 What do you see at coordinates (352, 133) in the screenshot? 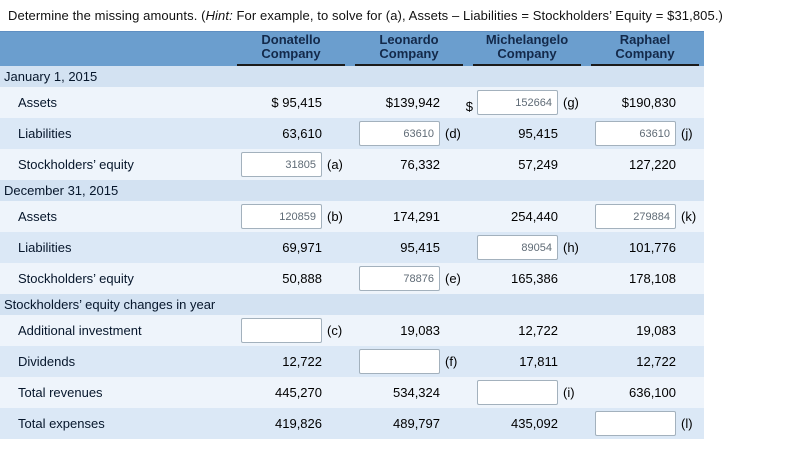
I see `table-row-liabilities-jan: Liabilities 63,610 (d) 95,415 (j)` at bounding box center [352, 133].